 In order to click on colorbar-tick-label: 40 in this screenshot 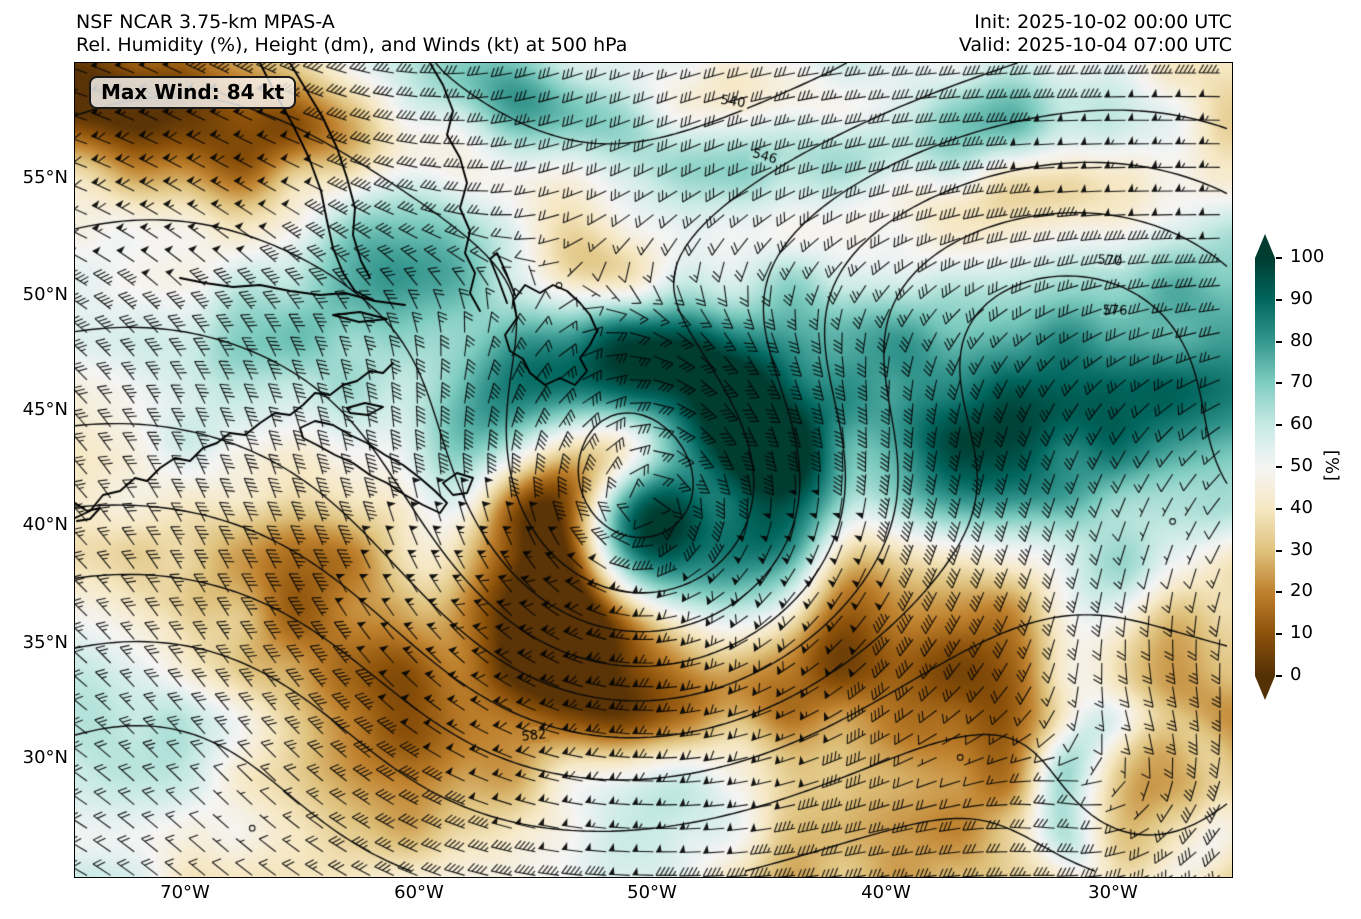, I will do `click(1301, 507)`.